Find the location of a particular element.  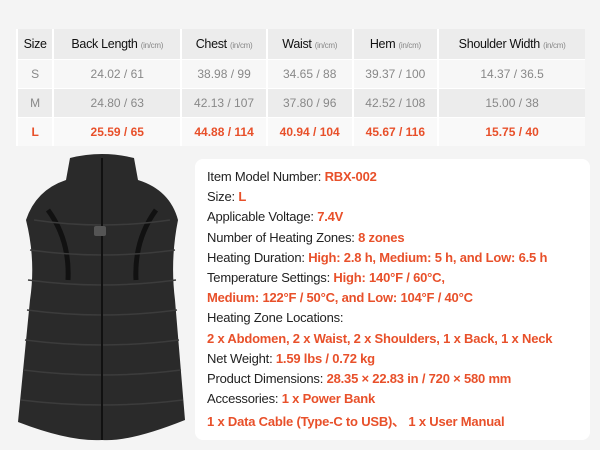

table-cell: 34.65 / 88 is located at coordinates (309, 74).